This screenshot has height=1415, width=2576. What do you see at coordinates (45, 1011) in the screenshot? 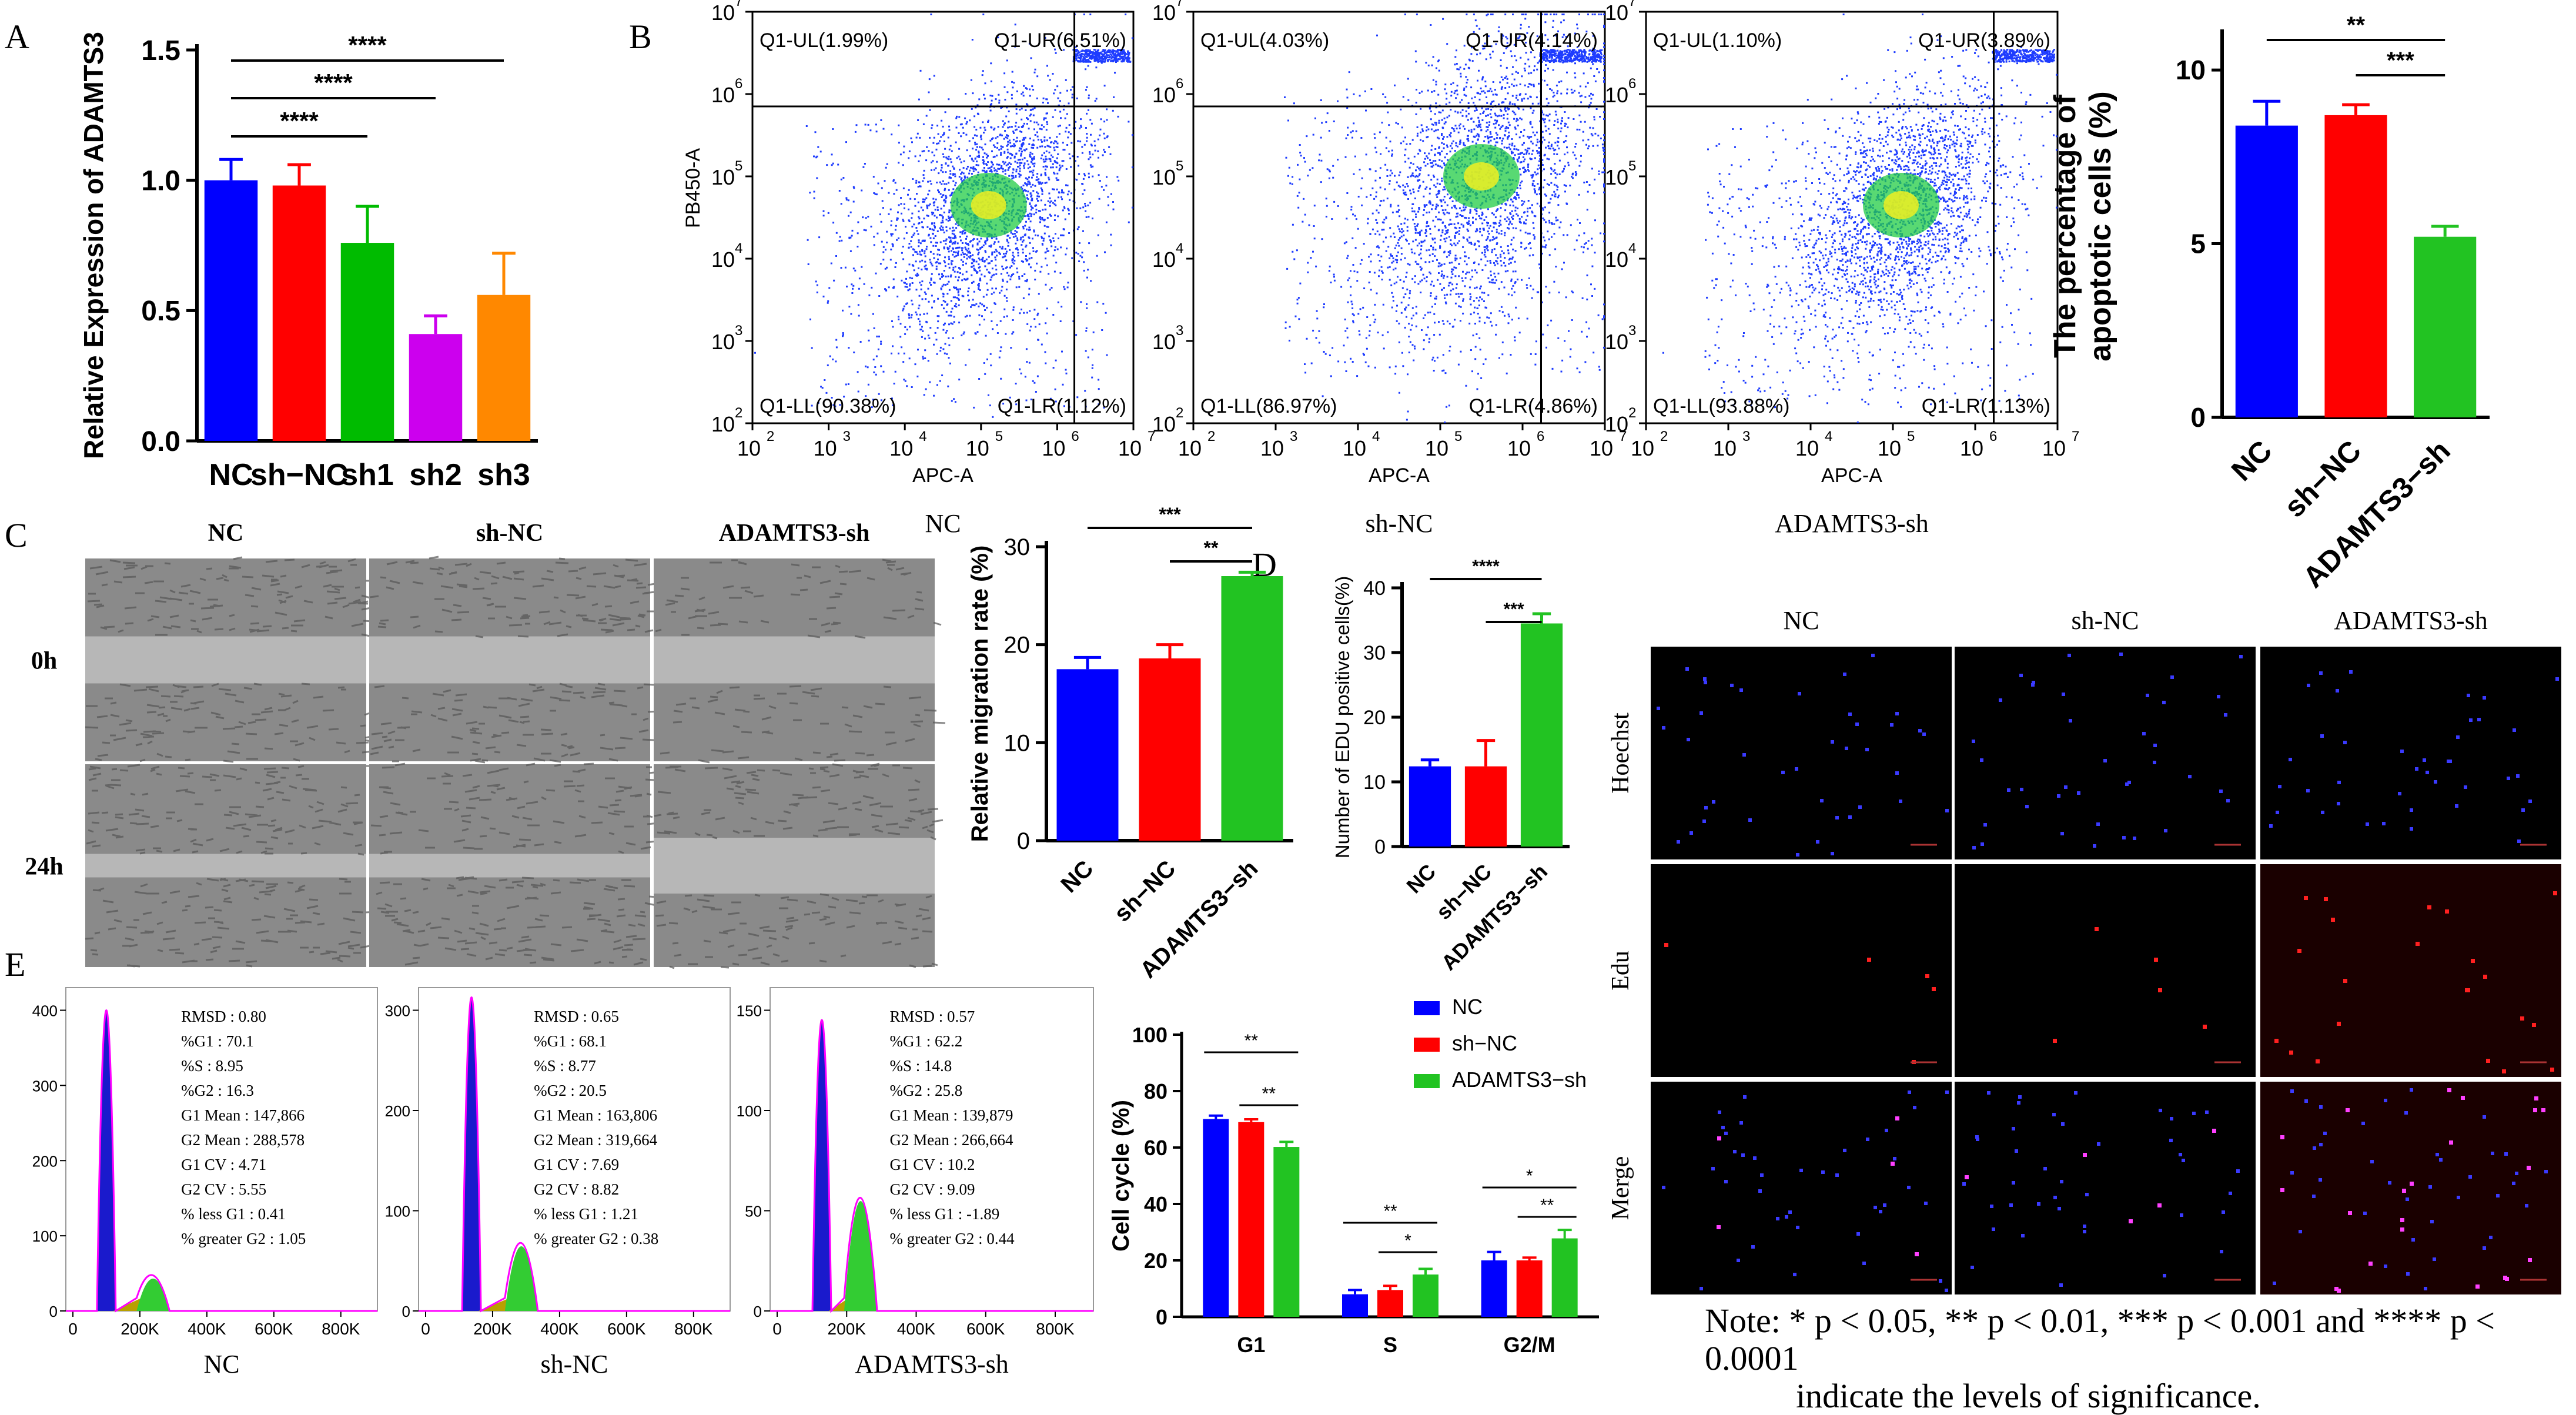
I see `hist-y-tick-label: 400` at bounding box center [45, 1011].